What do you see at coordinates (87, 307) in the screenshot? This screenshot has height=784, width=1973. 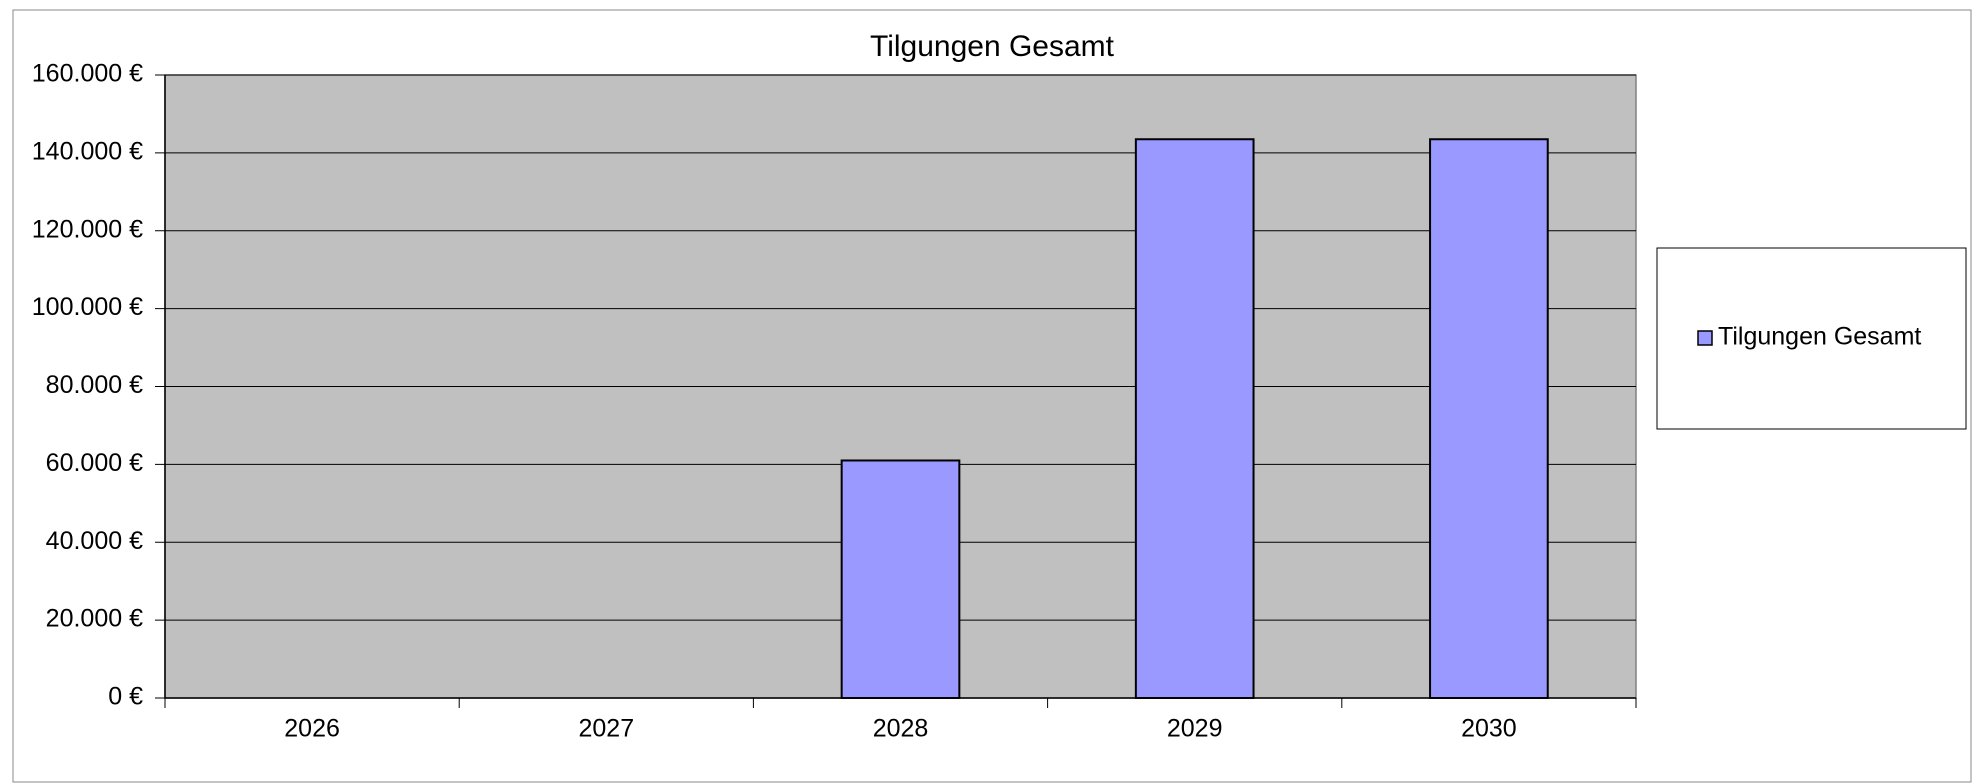 I see `y-tick-label: 100.000 €` at bounding box center [87, 307].